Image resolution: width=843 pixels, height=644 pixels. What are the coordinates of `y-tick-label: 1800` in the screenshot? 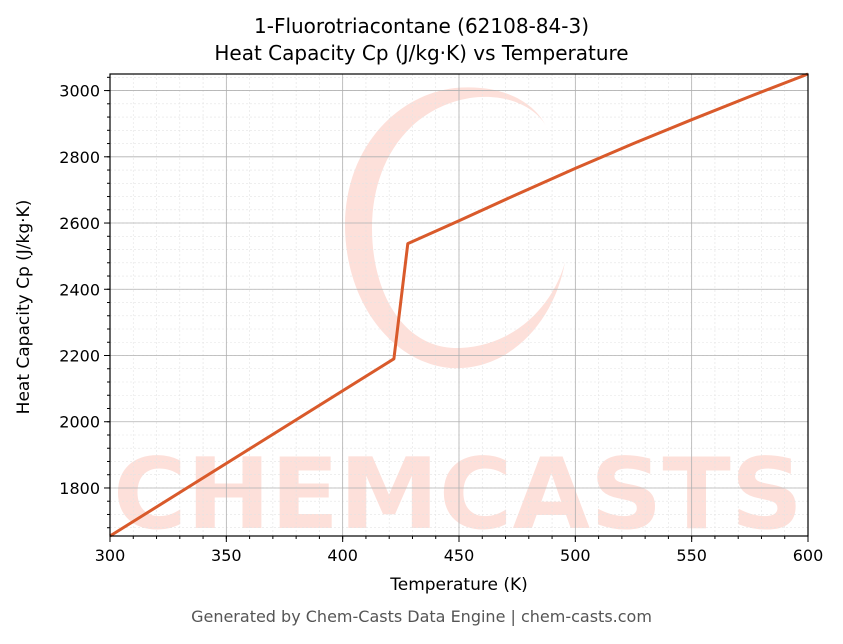 It's located at (79, 488).